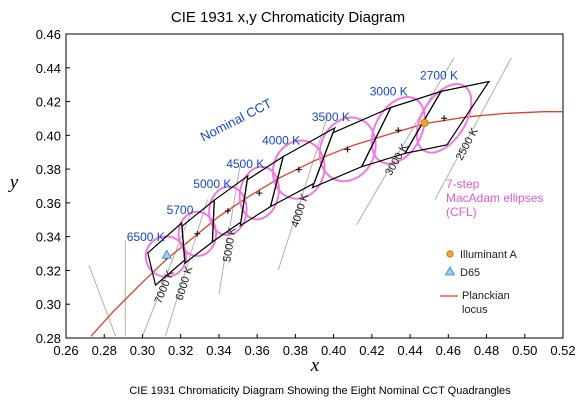 The image size is (586, 407). I want to click on ellipse-label-line-3: (CFL), so click(461, 212).